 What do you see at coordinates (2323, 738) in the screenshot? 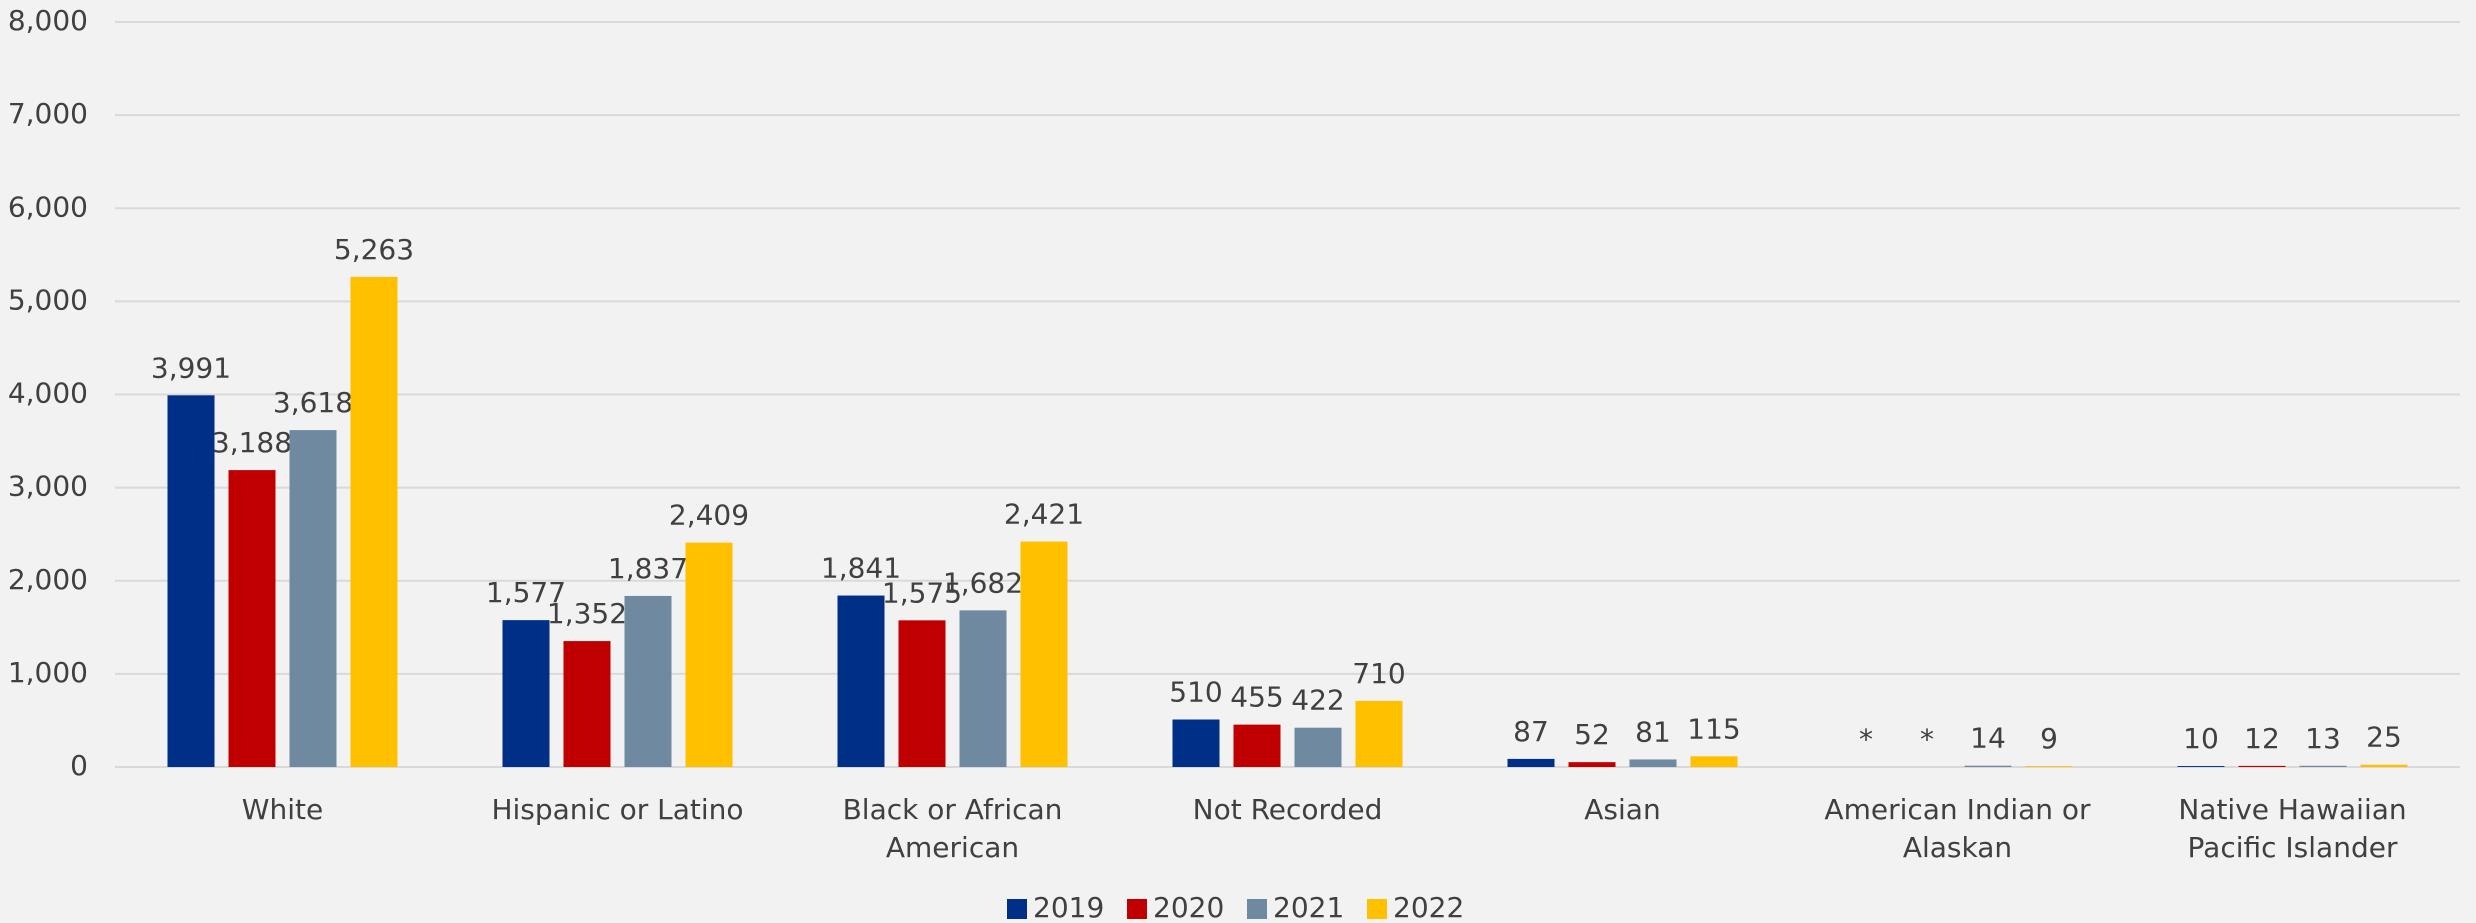
I see `data-label: 13` at bounding box center [2323, 738].